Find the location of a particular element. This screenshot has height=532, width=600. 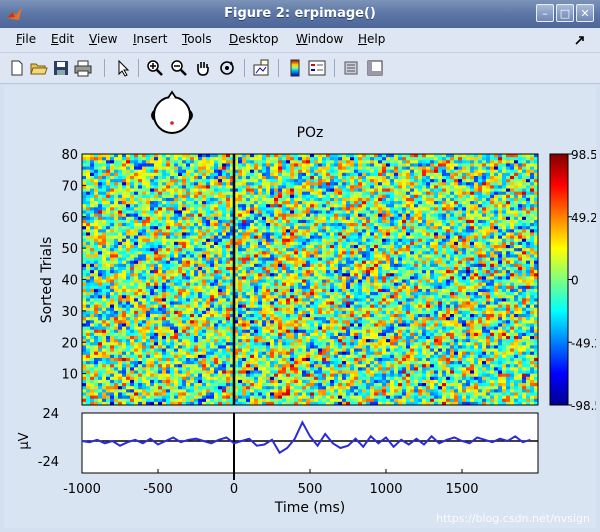

save-icon is located at coordinates (61, 68).